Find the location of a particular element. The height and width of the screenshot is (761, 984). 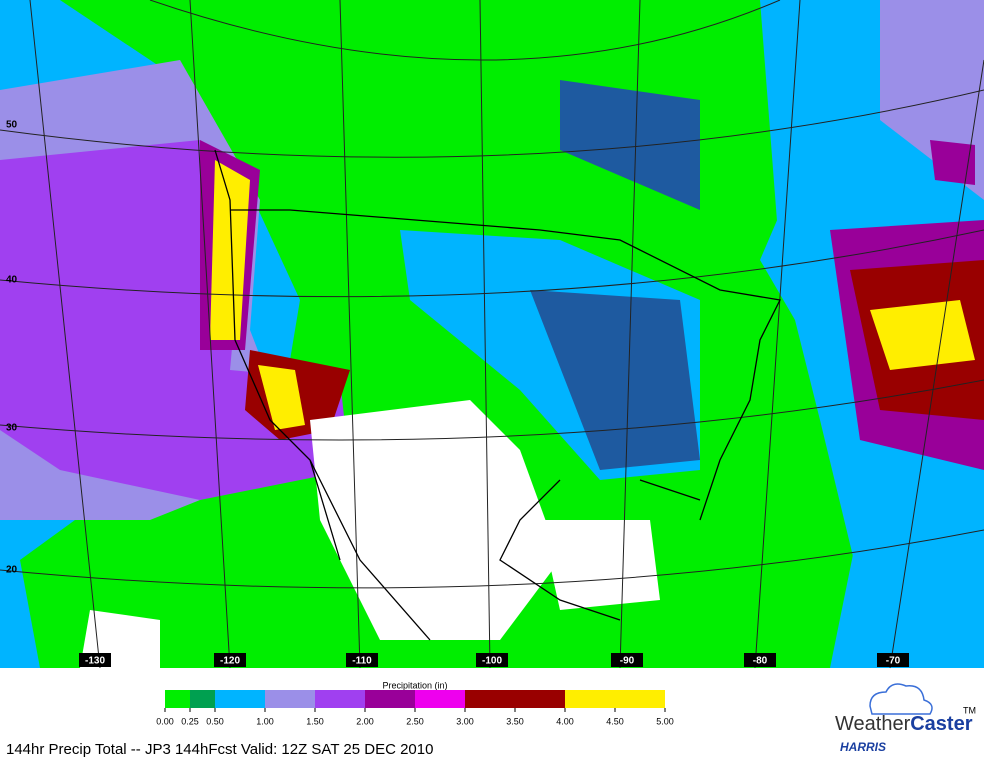

lat-label: 50 is located at coordinates (12, 125).